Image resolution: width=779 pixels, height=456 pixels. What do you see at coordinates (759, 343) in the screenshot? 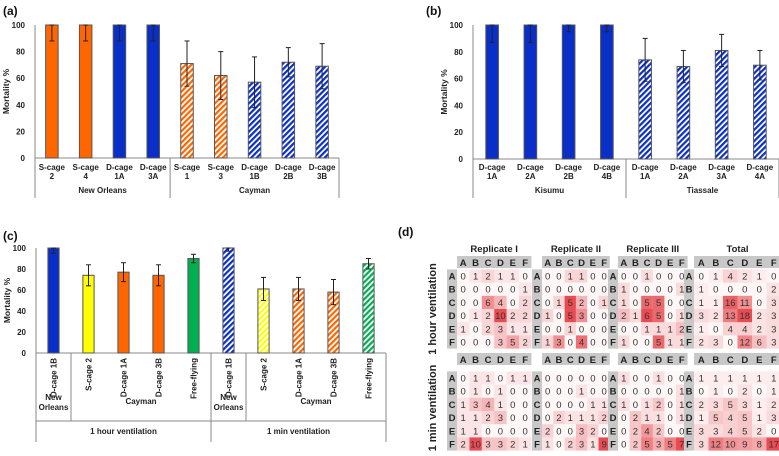
I see `heatmap-cell-value: 6` at bounding box center [759, 343].